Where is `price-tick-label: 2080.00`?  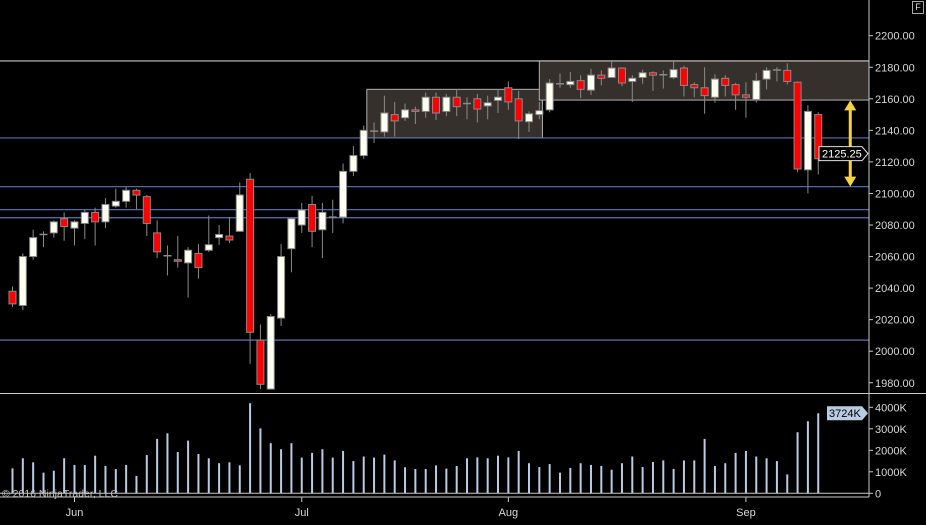 price-tick-label: 2080.00 is located at coordinates (895, 226).